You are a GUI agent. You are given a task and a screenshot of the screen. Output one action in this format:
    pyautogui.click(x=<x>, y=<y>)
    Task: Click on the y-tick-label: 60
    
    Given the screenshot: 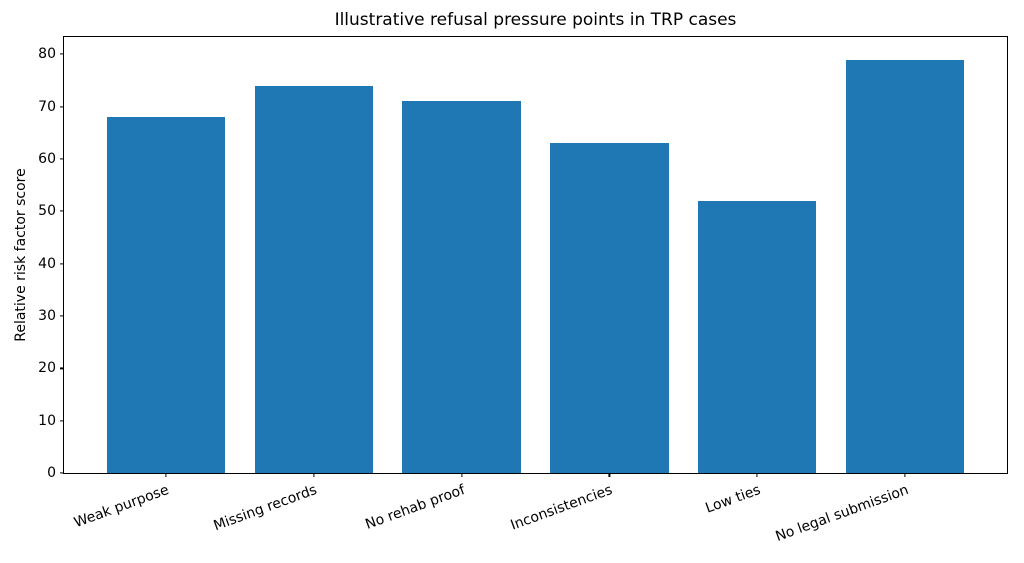 What is the action you would take?
    pyautogui.click(x=47, y=158)
    